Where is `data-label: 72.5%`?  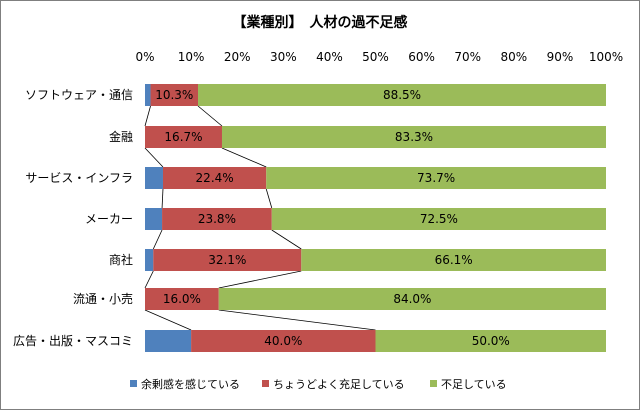 data-label: 72.5% is located at coordinates (439, 219).